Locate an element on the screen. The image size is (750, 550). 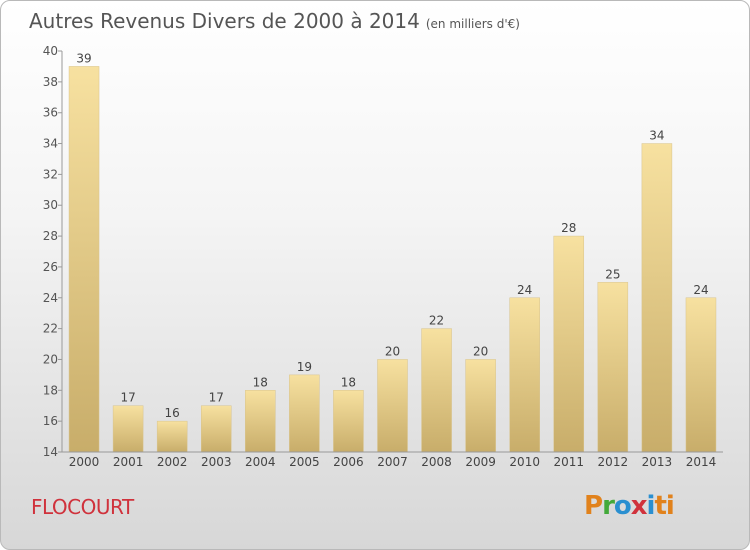
data-label: 22 is located at coordinates (436, 321).